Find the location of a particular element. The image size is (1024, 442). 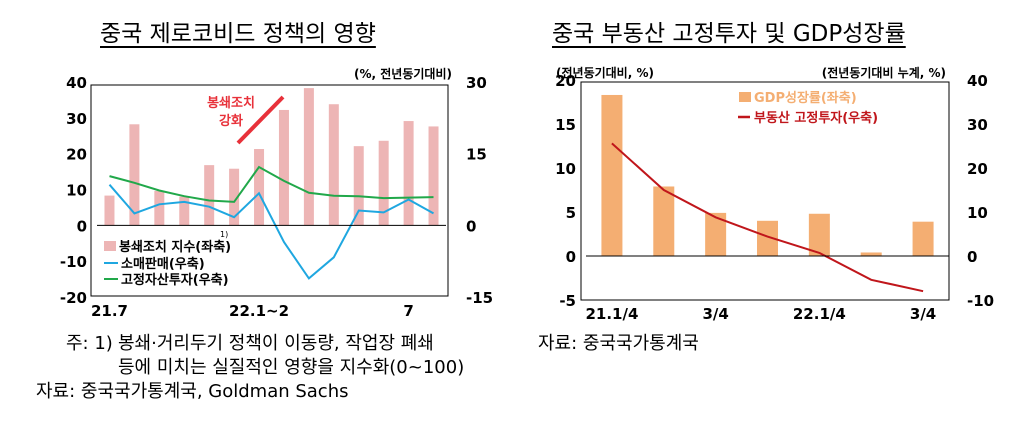

right-left-tick: 10 is located at coordinates (565, 169).